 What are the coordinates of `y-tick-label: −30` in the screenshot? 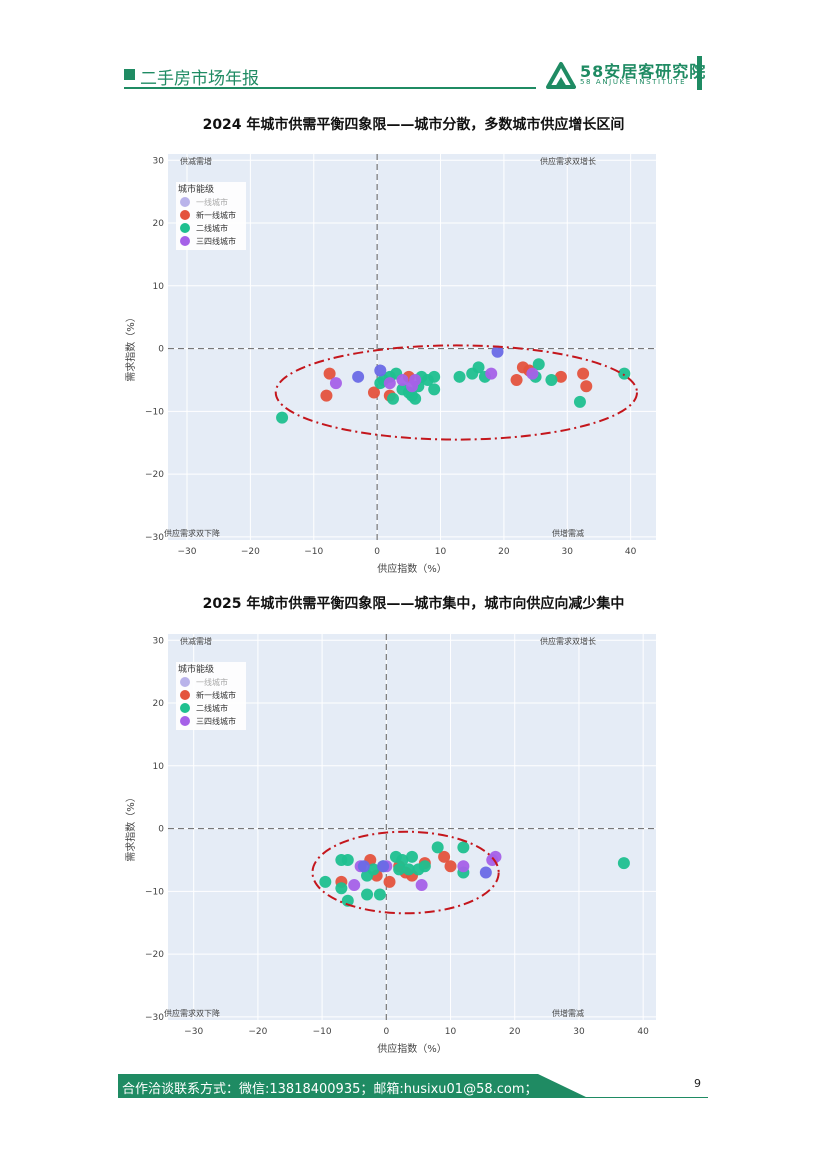 It's located at (154, 538).